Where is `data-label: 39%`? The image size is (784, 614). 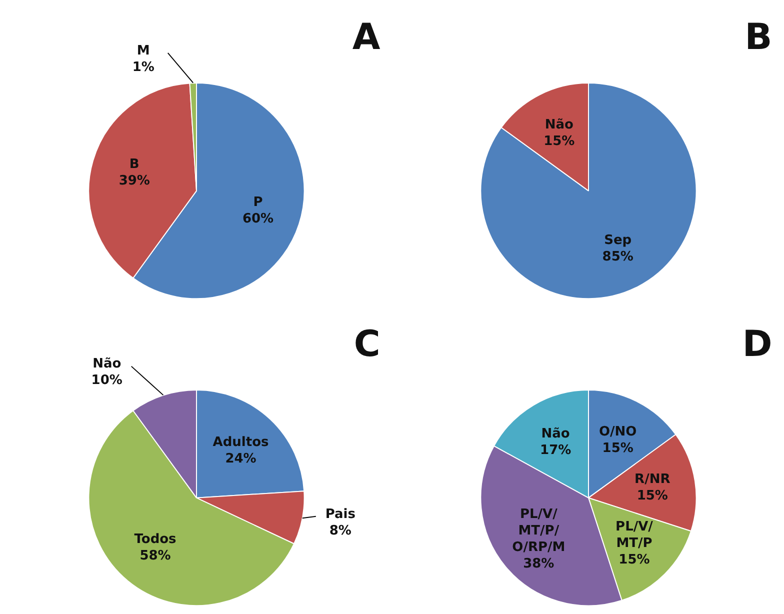 data-label: 39% is located at coordinates (134, 181).